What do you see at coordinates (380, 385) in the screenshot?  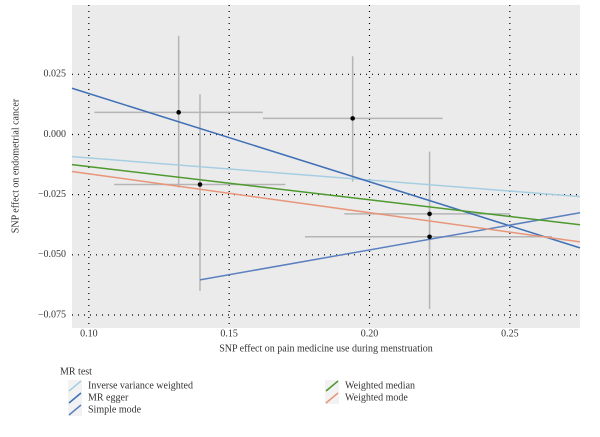 I see `legend-label: Weighted median` at bounding box center [380, 385].